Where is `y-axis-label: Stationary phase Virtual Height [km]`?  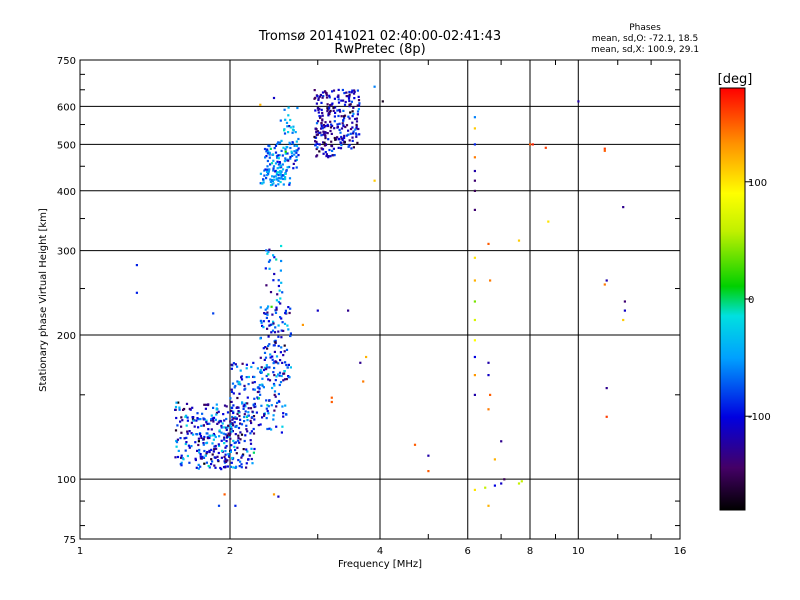
y-axis-label: Stationary phase Virtual Height [km] is located at coordinates (43, 300).